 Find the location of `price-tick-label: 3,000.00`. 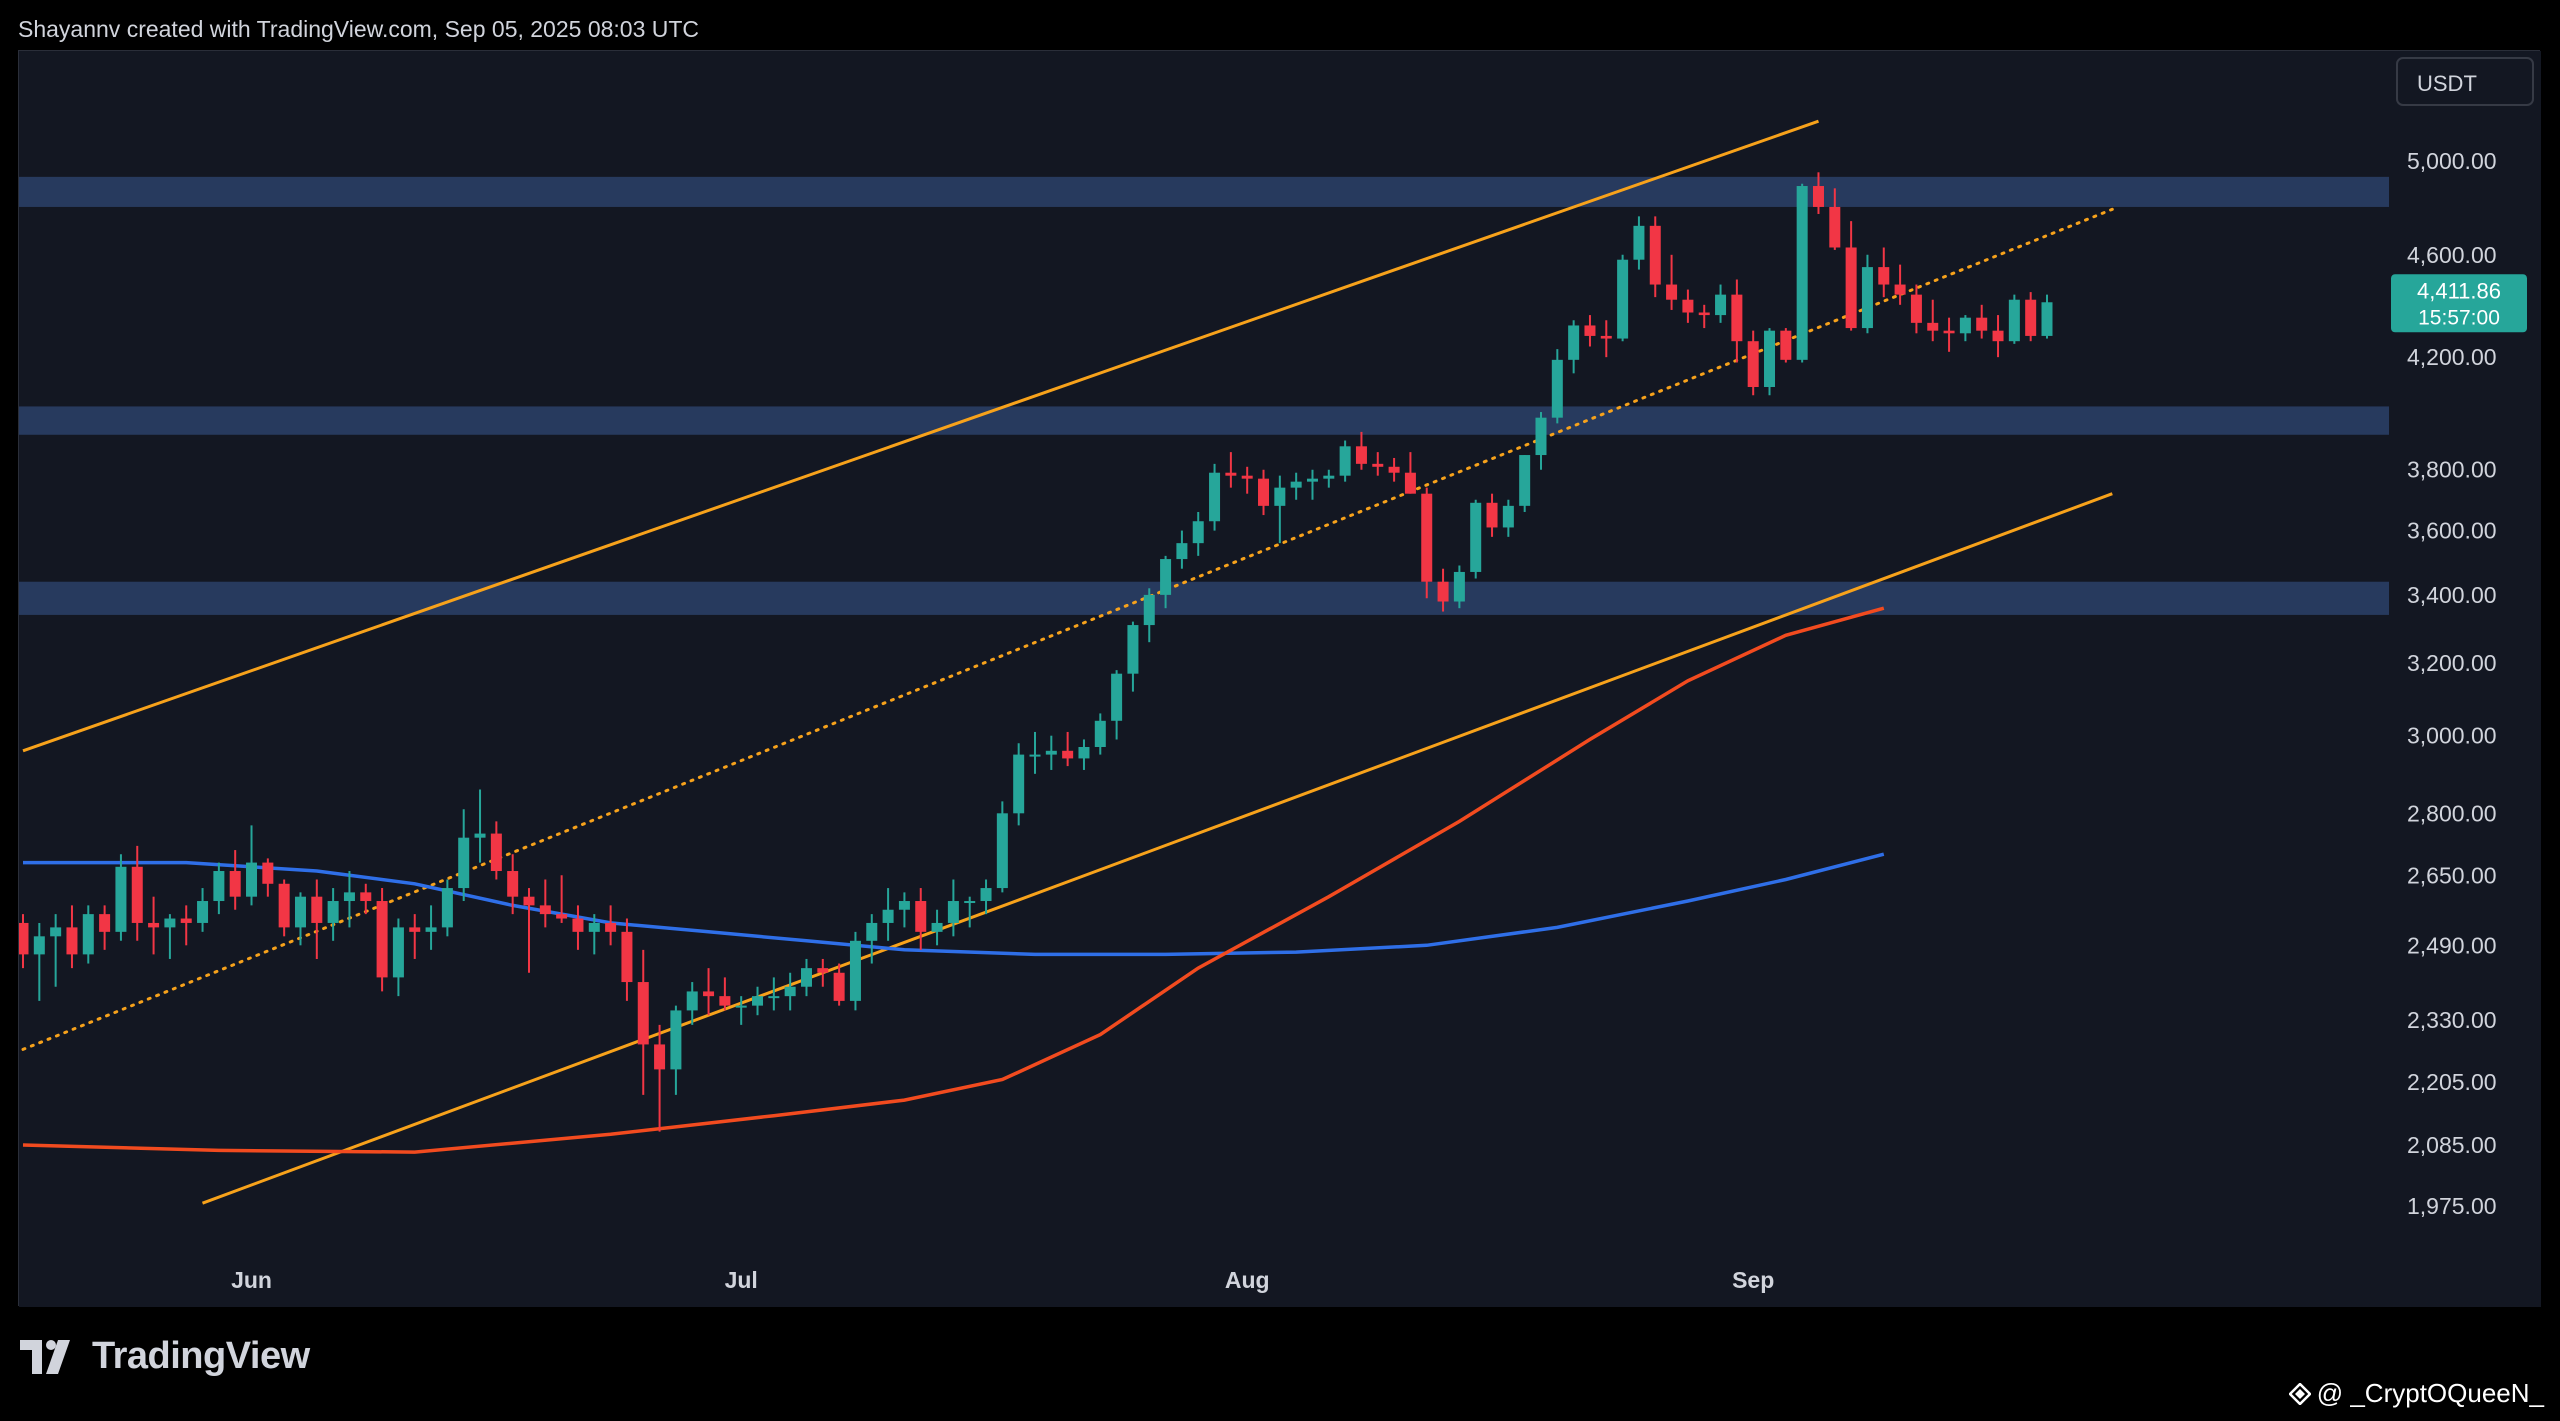

price-tick-label: 3,000.00 is located at coordinates (2452, 736).